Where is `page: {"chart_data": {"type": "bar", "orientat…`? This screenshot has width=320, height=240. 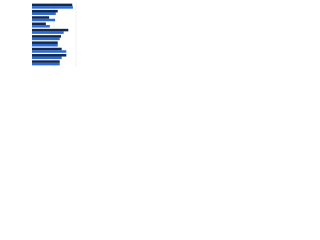
page: {"chart_data": {"type": "bar", "orientat… is located at coordinates (50, 35).